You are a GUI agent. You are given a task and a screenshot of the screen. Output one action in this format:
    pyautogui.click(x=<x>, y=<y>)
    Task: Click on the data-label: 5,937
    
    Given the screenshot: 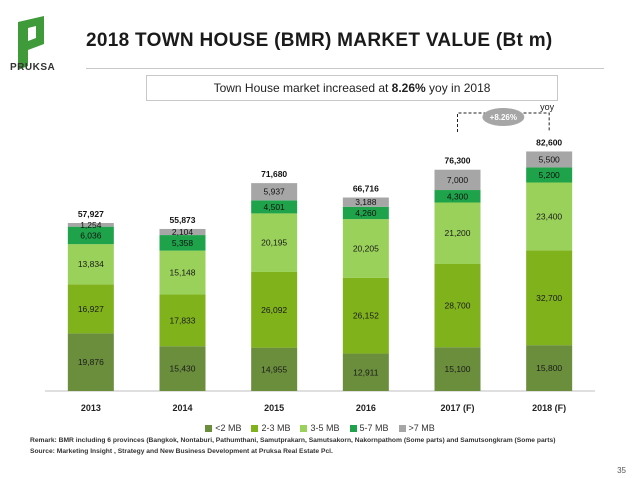 What is the action you would take?
    pyautogui.click(x=275, y=192)
    